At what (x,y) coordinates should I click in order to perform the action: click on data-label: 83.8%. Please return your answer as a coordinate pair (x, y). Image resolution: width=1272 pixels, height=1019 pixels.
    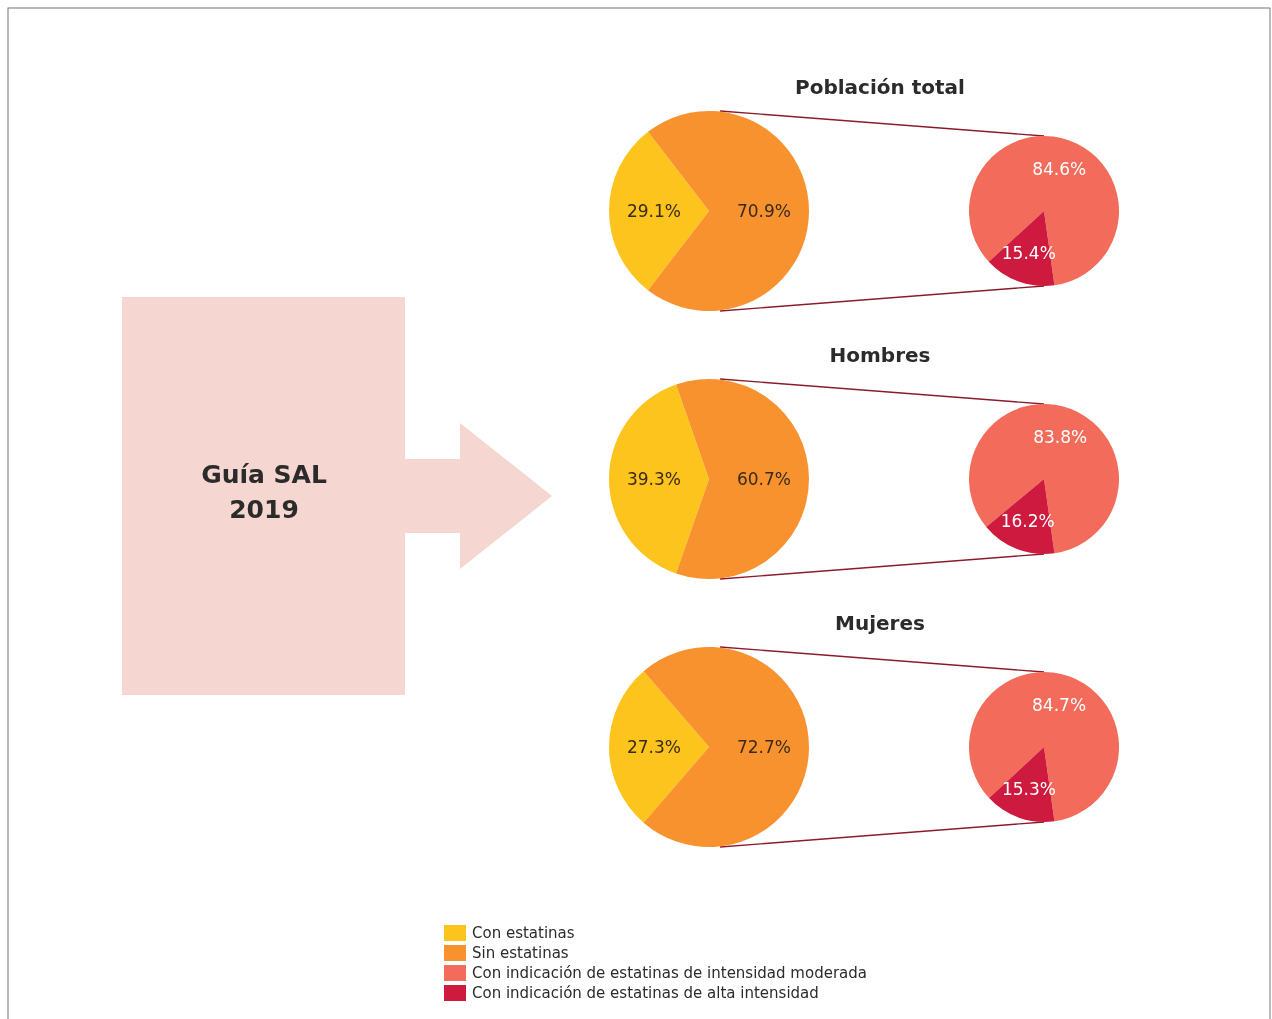
    Looking at the image, I should click on (1060, 436).